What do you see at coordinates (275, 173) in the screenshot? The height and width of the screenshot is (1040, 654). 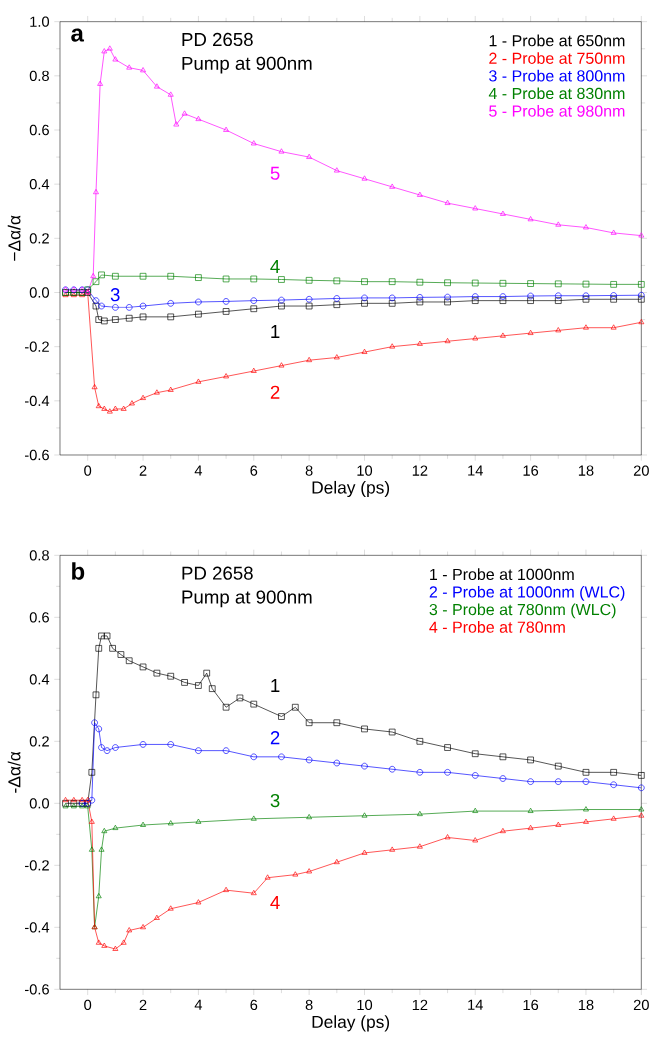 I see `annotation: 5` at bounding box center [275, 173].